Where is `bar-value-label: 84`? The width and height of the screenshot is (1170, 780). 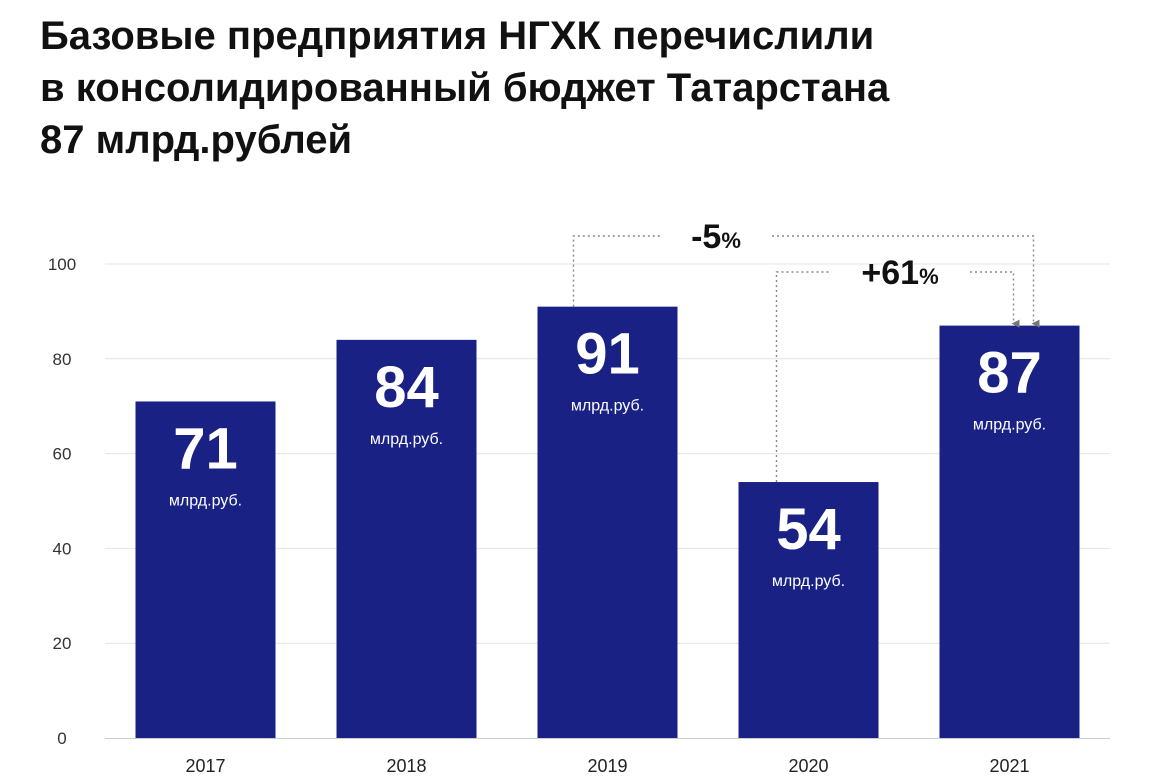 bar-value-label: 84 is located at coordinates (406, 387).